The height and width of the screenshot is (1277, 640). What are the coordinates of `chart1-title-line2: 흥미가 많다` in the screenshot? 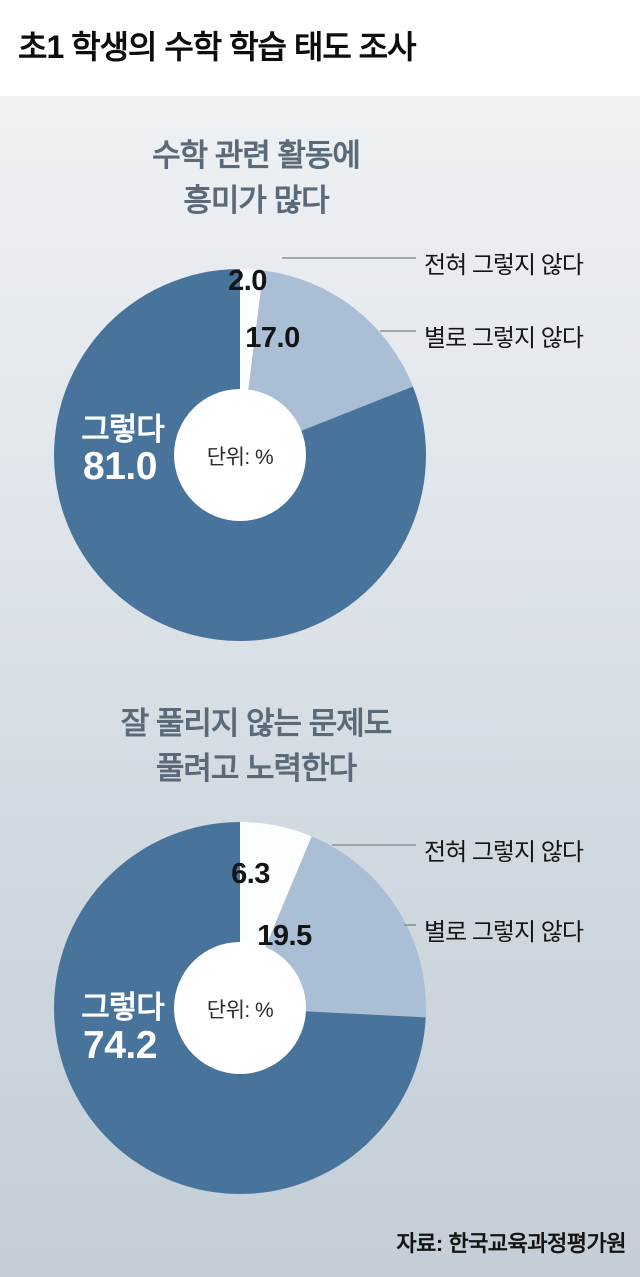 It's located at (256, 200).